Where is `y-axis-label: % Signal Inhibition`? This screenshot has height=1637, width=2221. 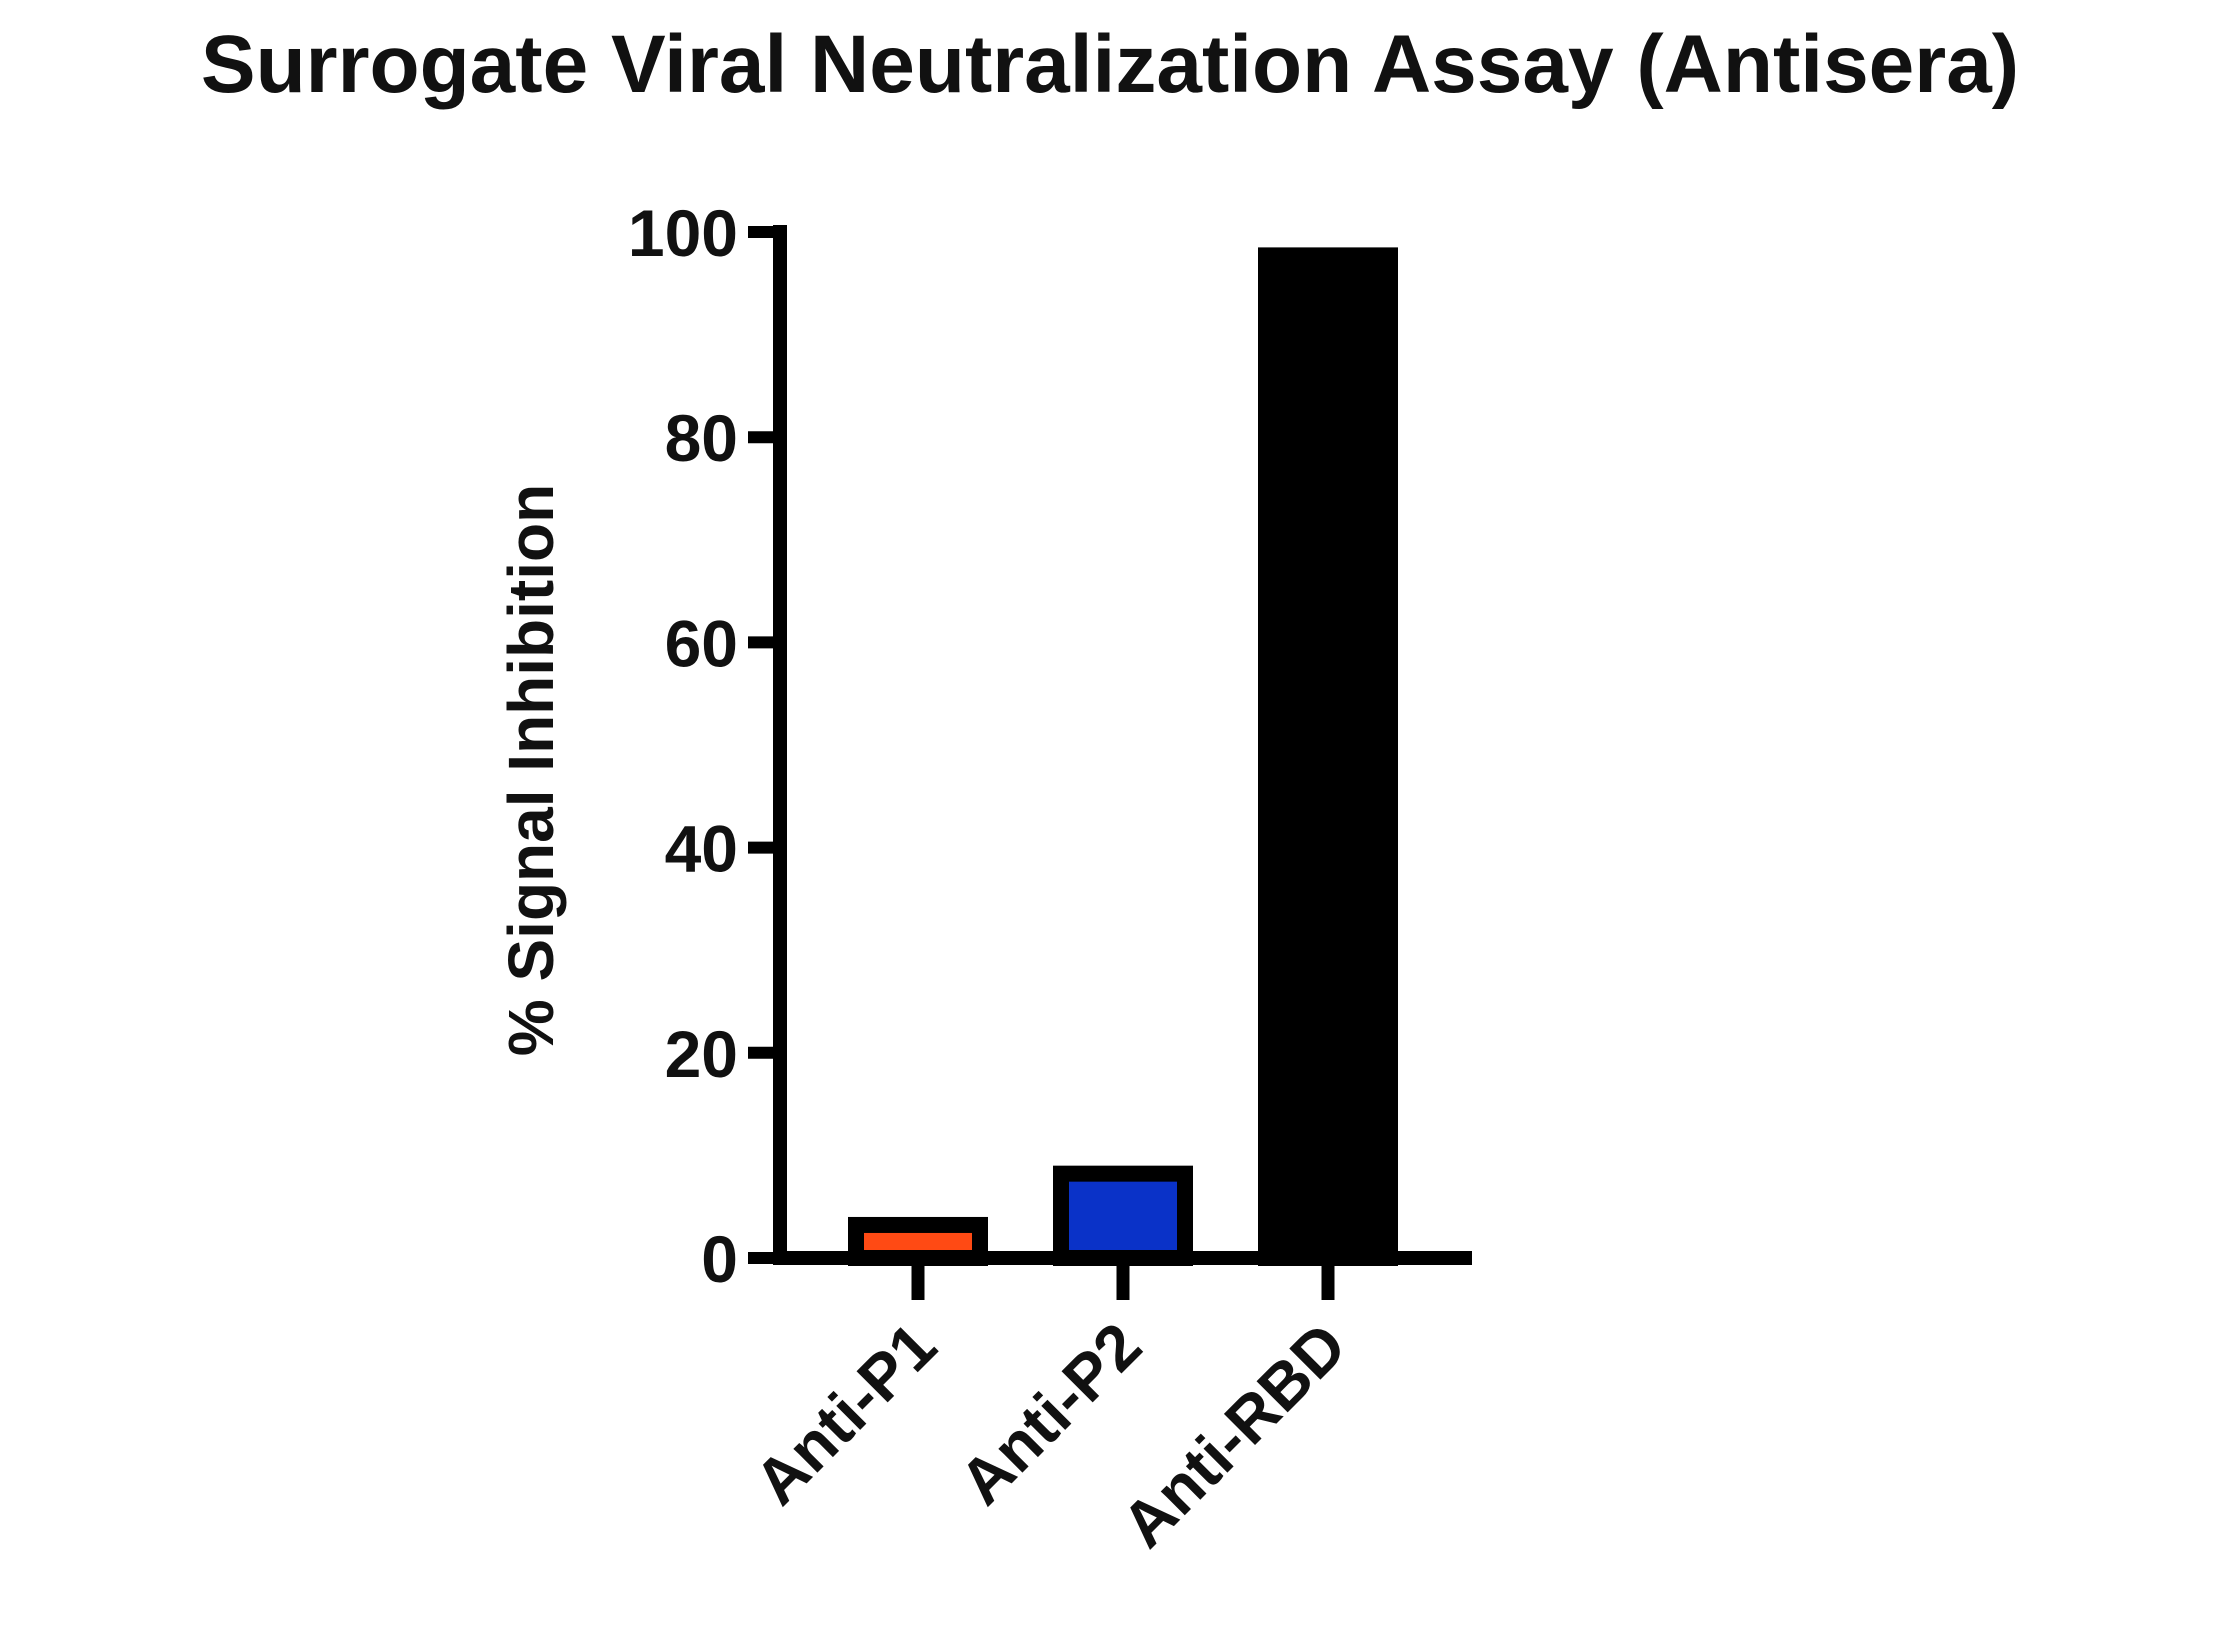
y-axis-label: % Signal Inhibition is located at coordinates (531, 770).